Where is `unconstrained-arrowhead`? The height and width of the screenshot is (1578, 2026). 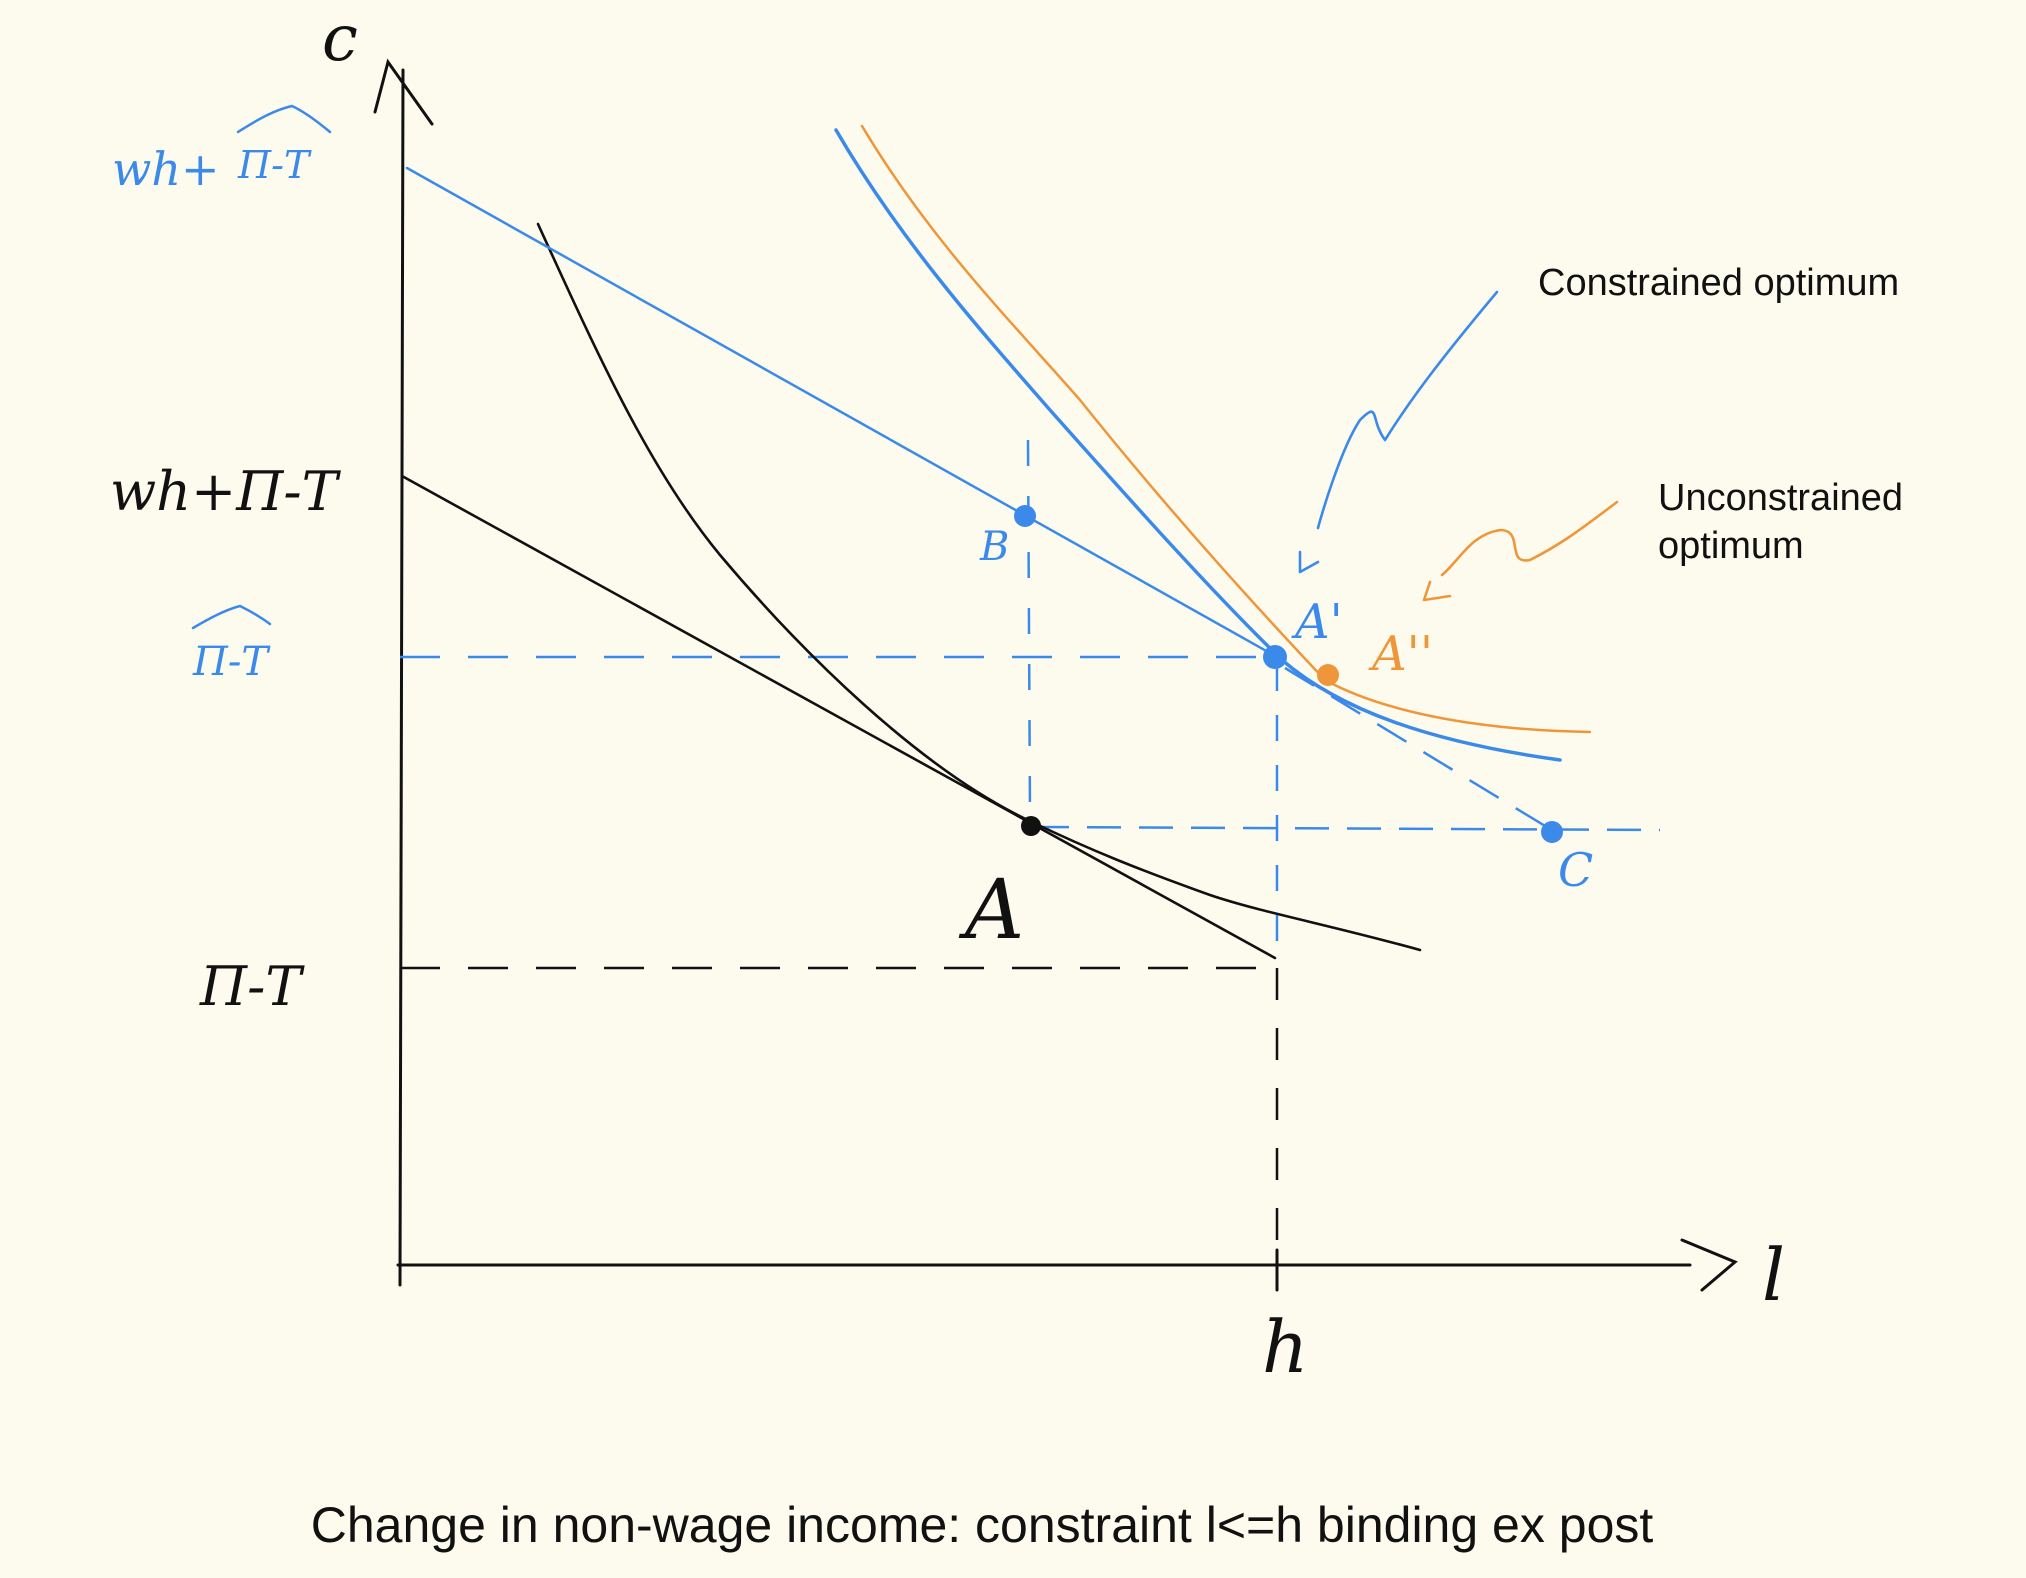 unconstrained-arrowhead is located at coordinates (1437, 591).